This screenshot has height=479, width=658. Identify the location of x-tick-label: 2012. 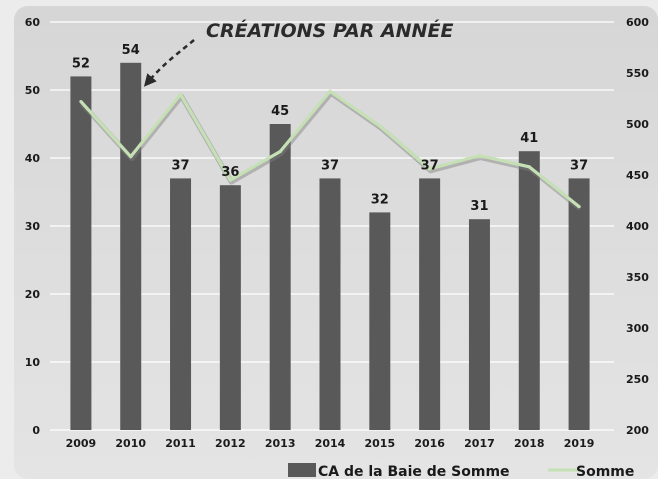
(230, 443).